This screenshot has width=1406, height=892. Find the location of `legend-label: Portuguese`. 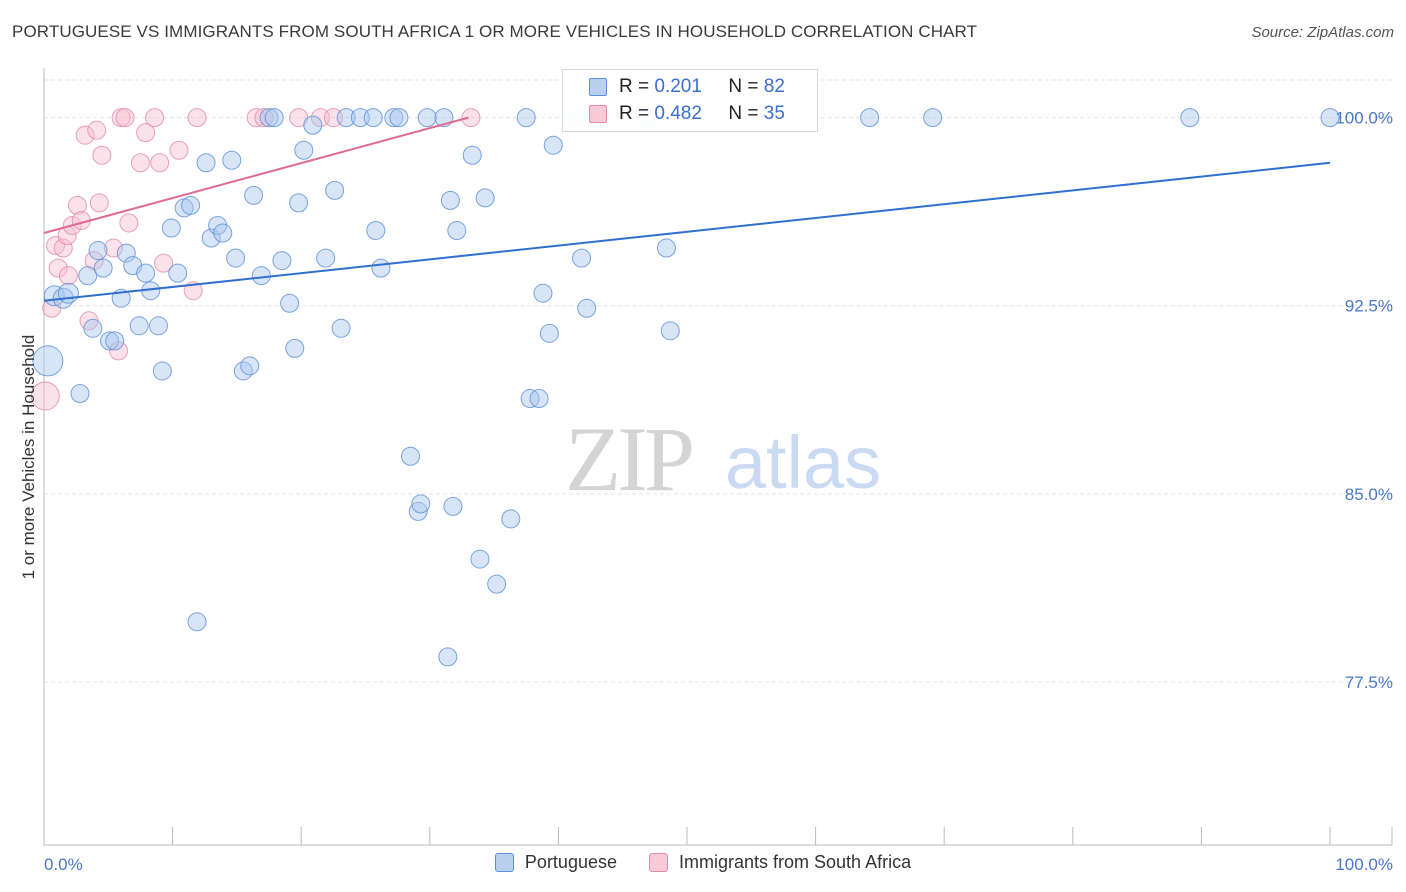

legend-label: Portuguese is located at coordinates (570, 862).